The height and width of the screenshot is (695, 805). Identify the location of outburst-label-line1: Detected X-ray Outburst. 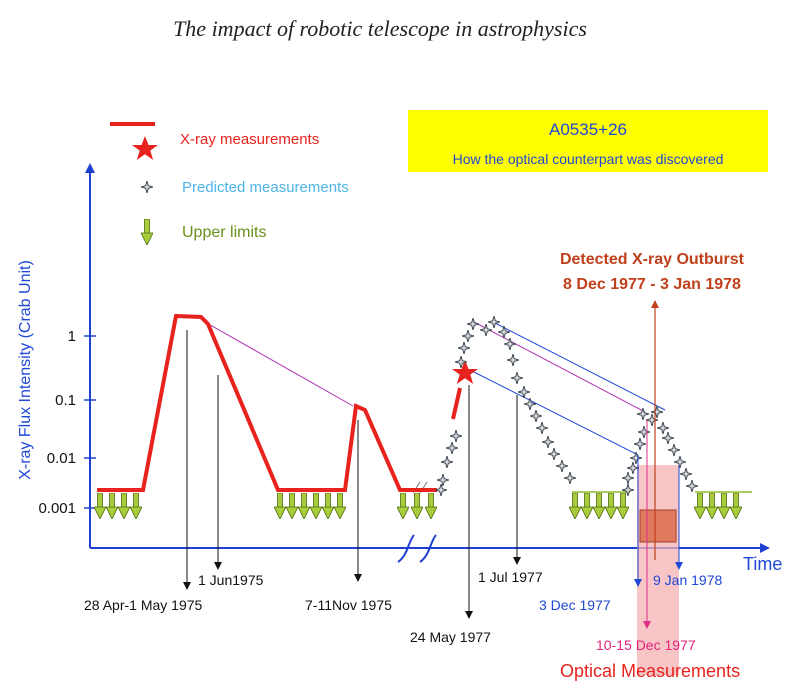
(652, 259).